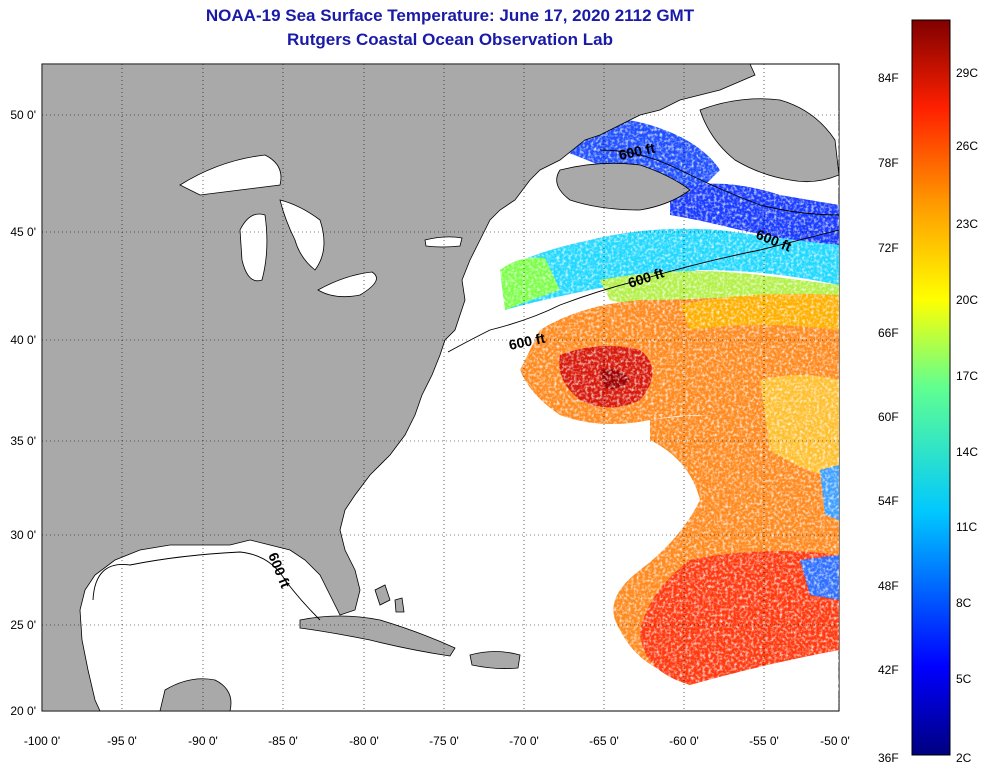 This screenshot has height=770, width=984. I want to click on colorbar-c-label: 29C, so click(967, 73).